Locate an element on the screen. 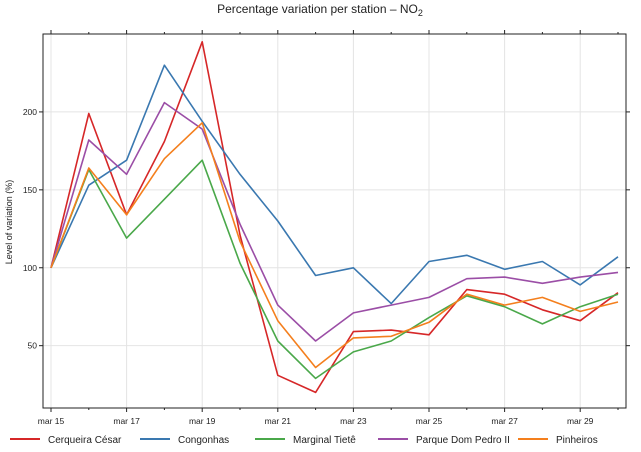 Image resolution: width=641 pixels, height=452 pixels. x-tick-label: mar 23 is located at coordinates (353, 421).